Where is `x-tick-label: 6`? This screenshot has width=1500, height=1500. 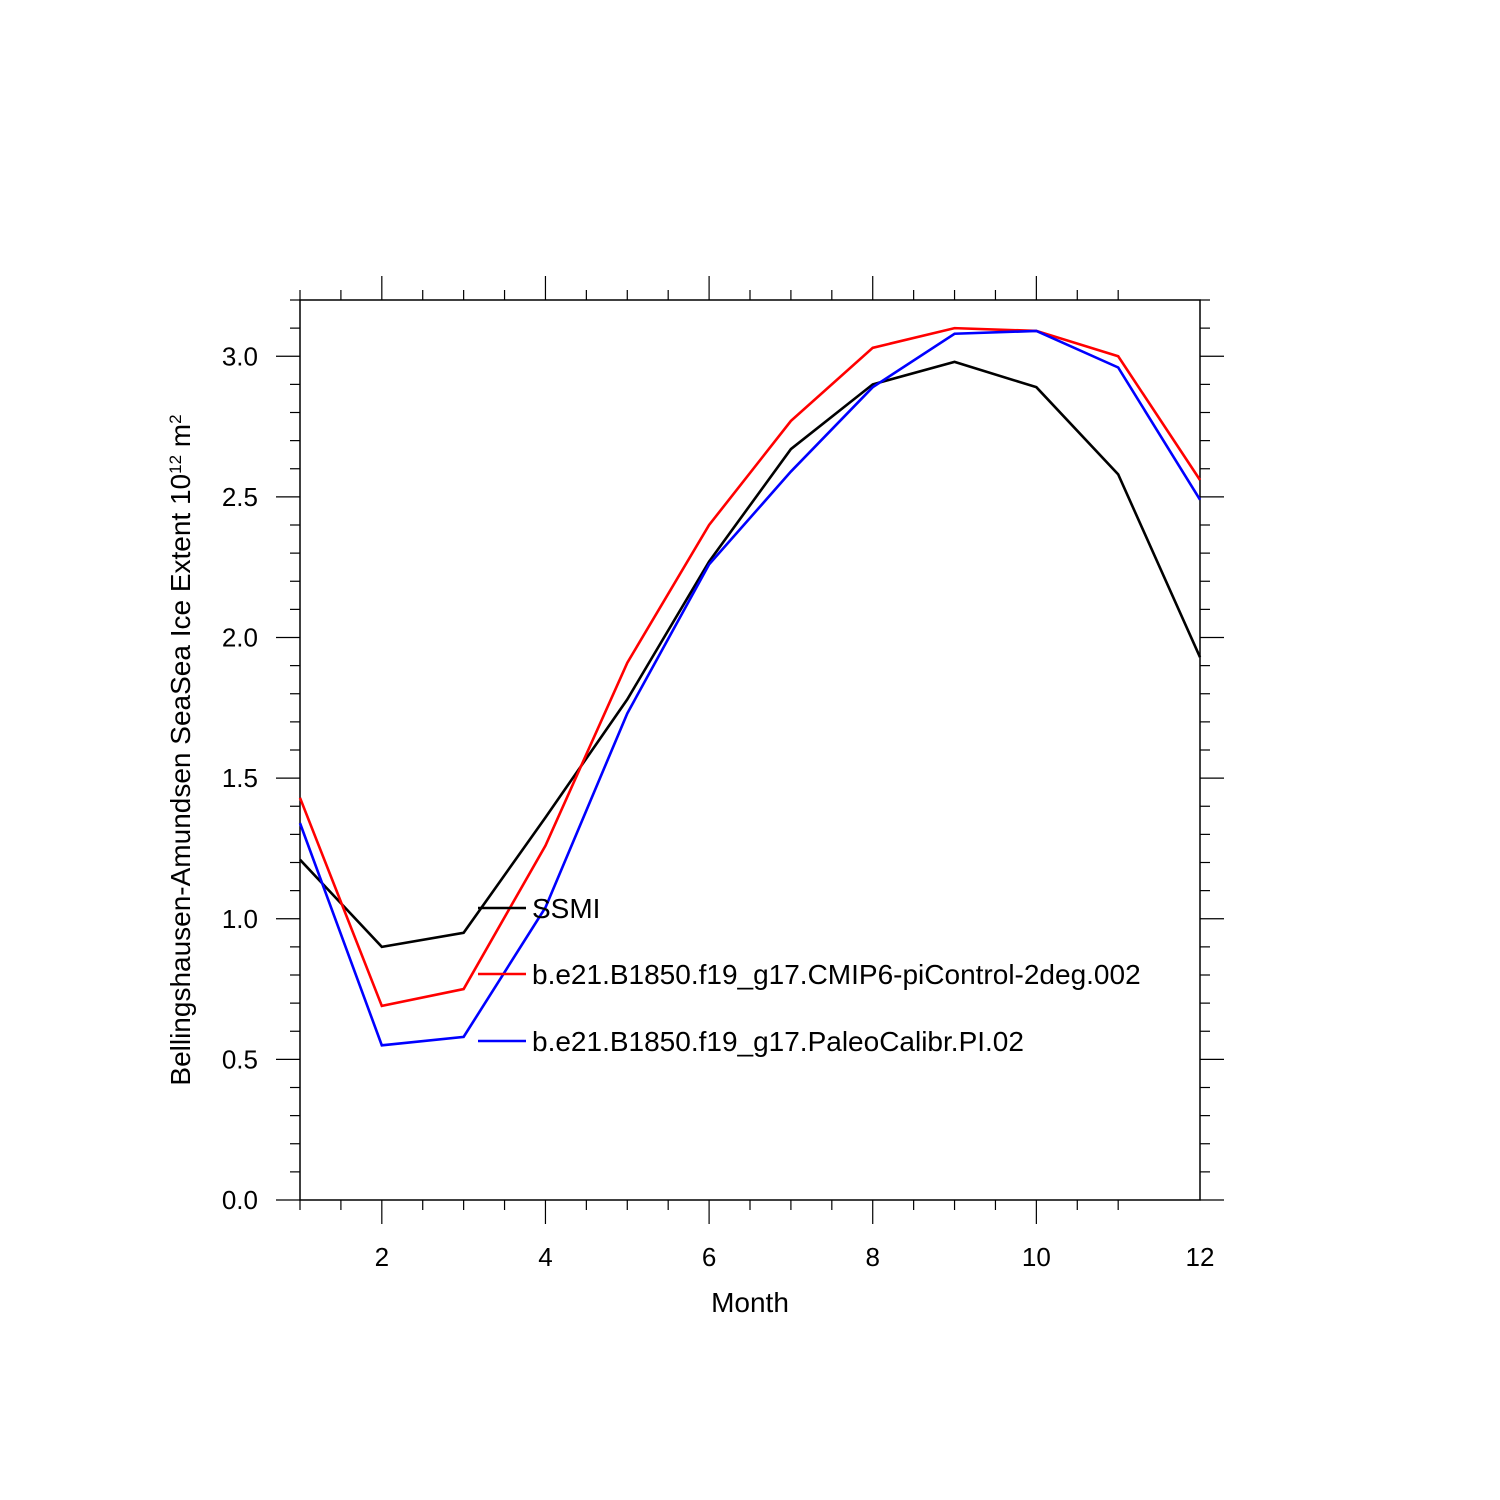
x-tick-label: 6 is located at coordinates (709, 1257).